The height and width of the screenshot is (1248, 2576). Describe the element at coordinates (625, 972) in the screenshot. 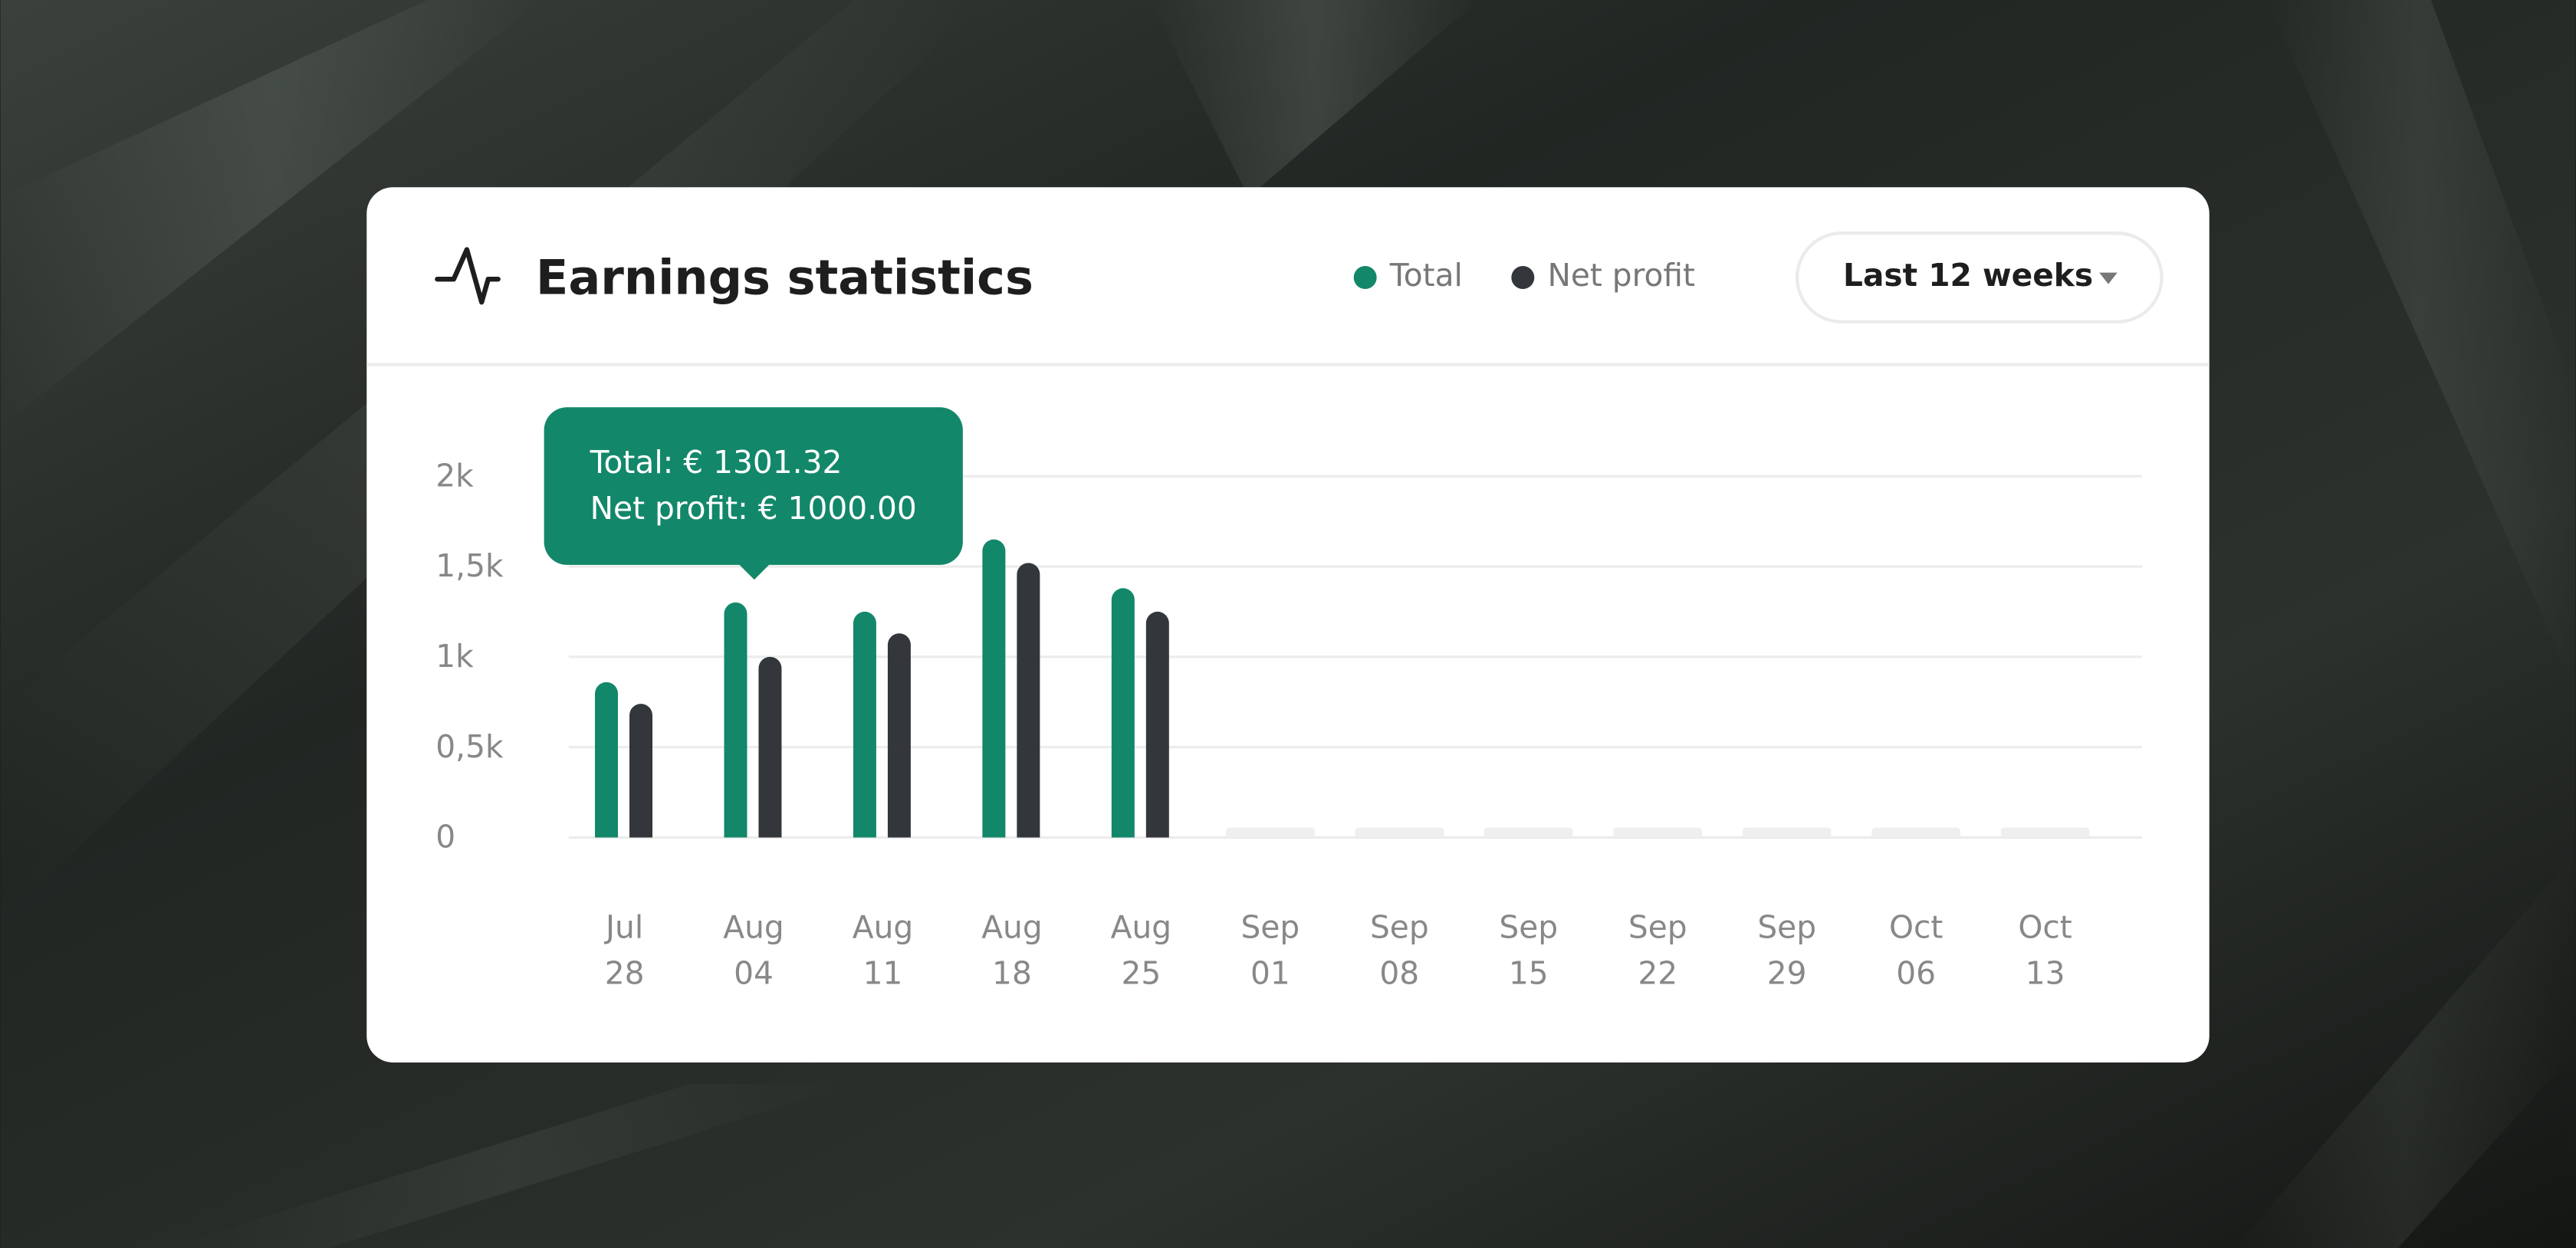

I see `x-tick-label-line: 28` at that location.